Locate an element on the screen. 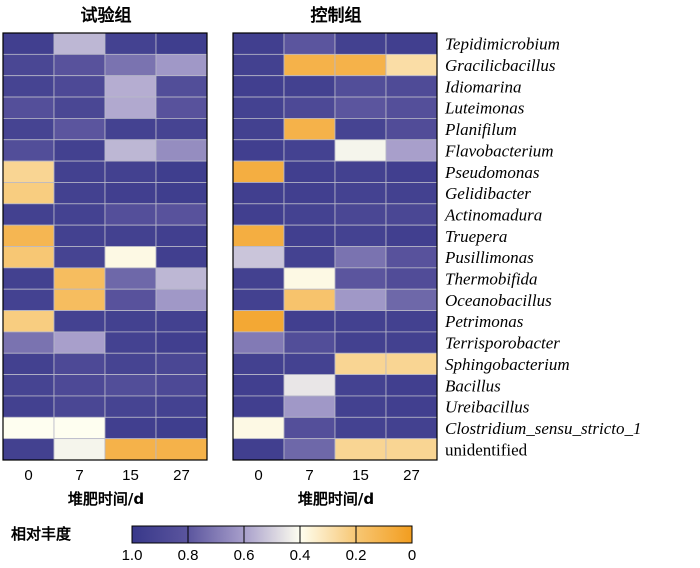 The image size is (700, 568). row-label: Sphingobacterium is located at coordinates (507, 364).